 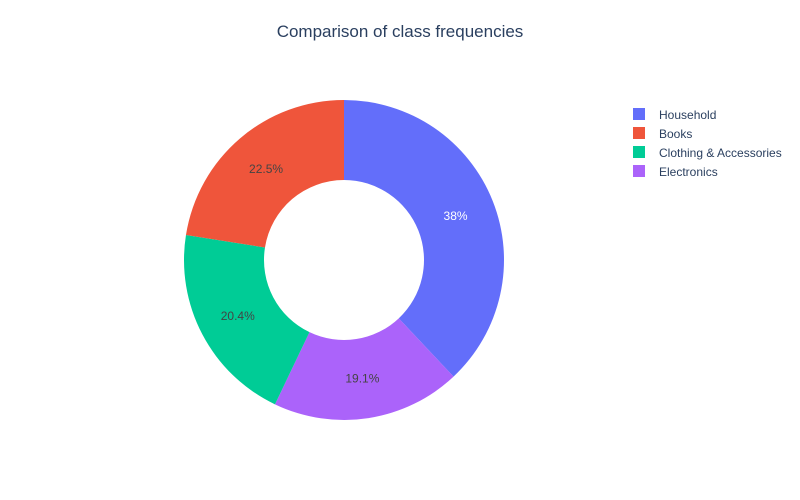 I want to click on slice-label-electronics: 19.1%, so click(x=362, y=379).